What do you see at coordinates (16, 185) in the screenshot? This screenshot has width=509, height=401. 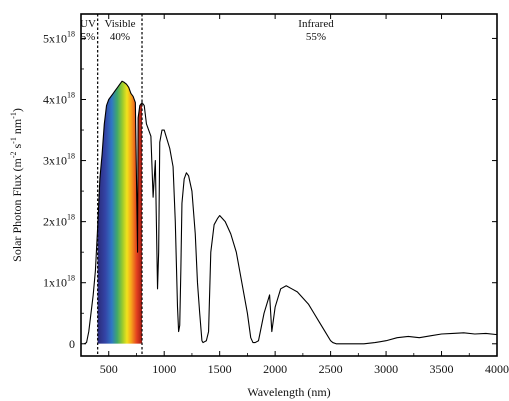 I see `y-axis-title: Solar Photon Flux (m-2 s-1 nm-1)` at bounding box center [16, 185].